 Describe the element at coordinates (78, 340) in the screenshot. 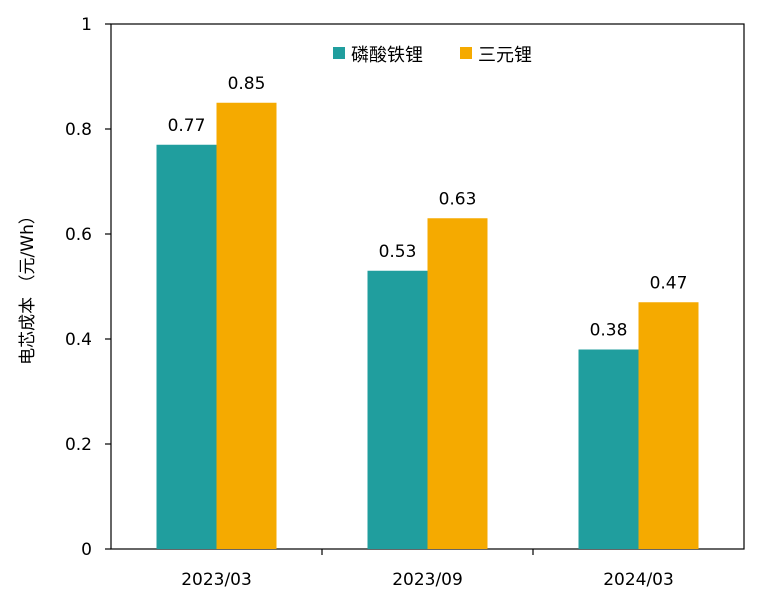

I see `y-tick-label: 0.4` at that location.